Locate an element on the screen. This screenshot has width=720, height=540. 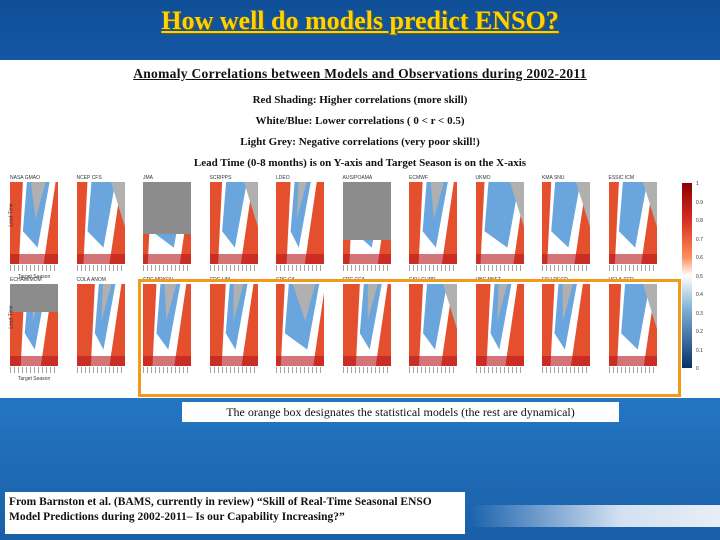
model-label: LDEO is located at coordinates (283, 178).